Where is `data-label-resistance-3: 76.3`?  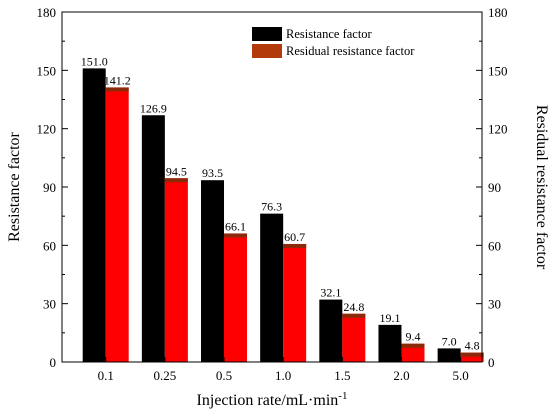 data-label-resistance-3: 76.3 is located at coordinates (271, 207).